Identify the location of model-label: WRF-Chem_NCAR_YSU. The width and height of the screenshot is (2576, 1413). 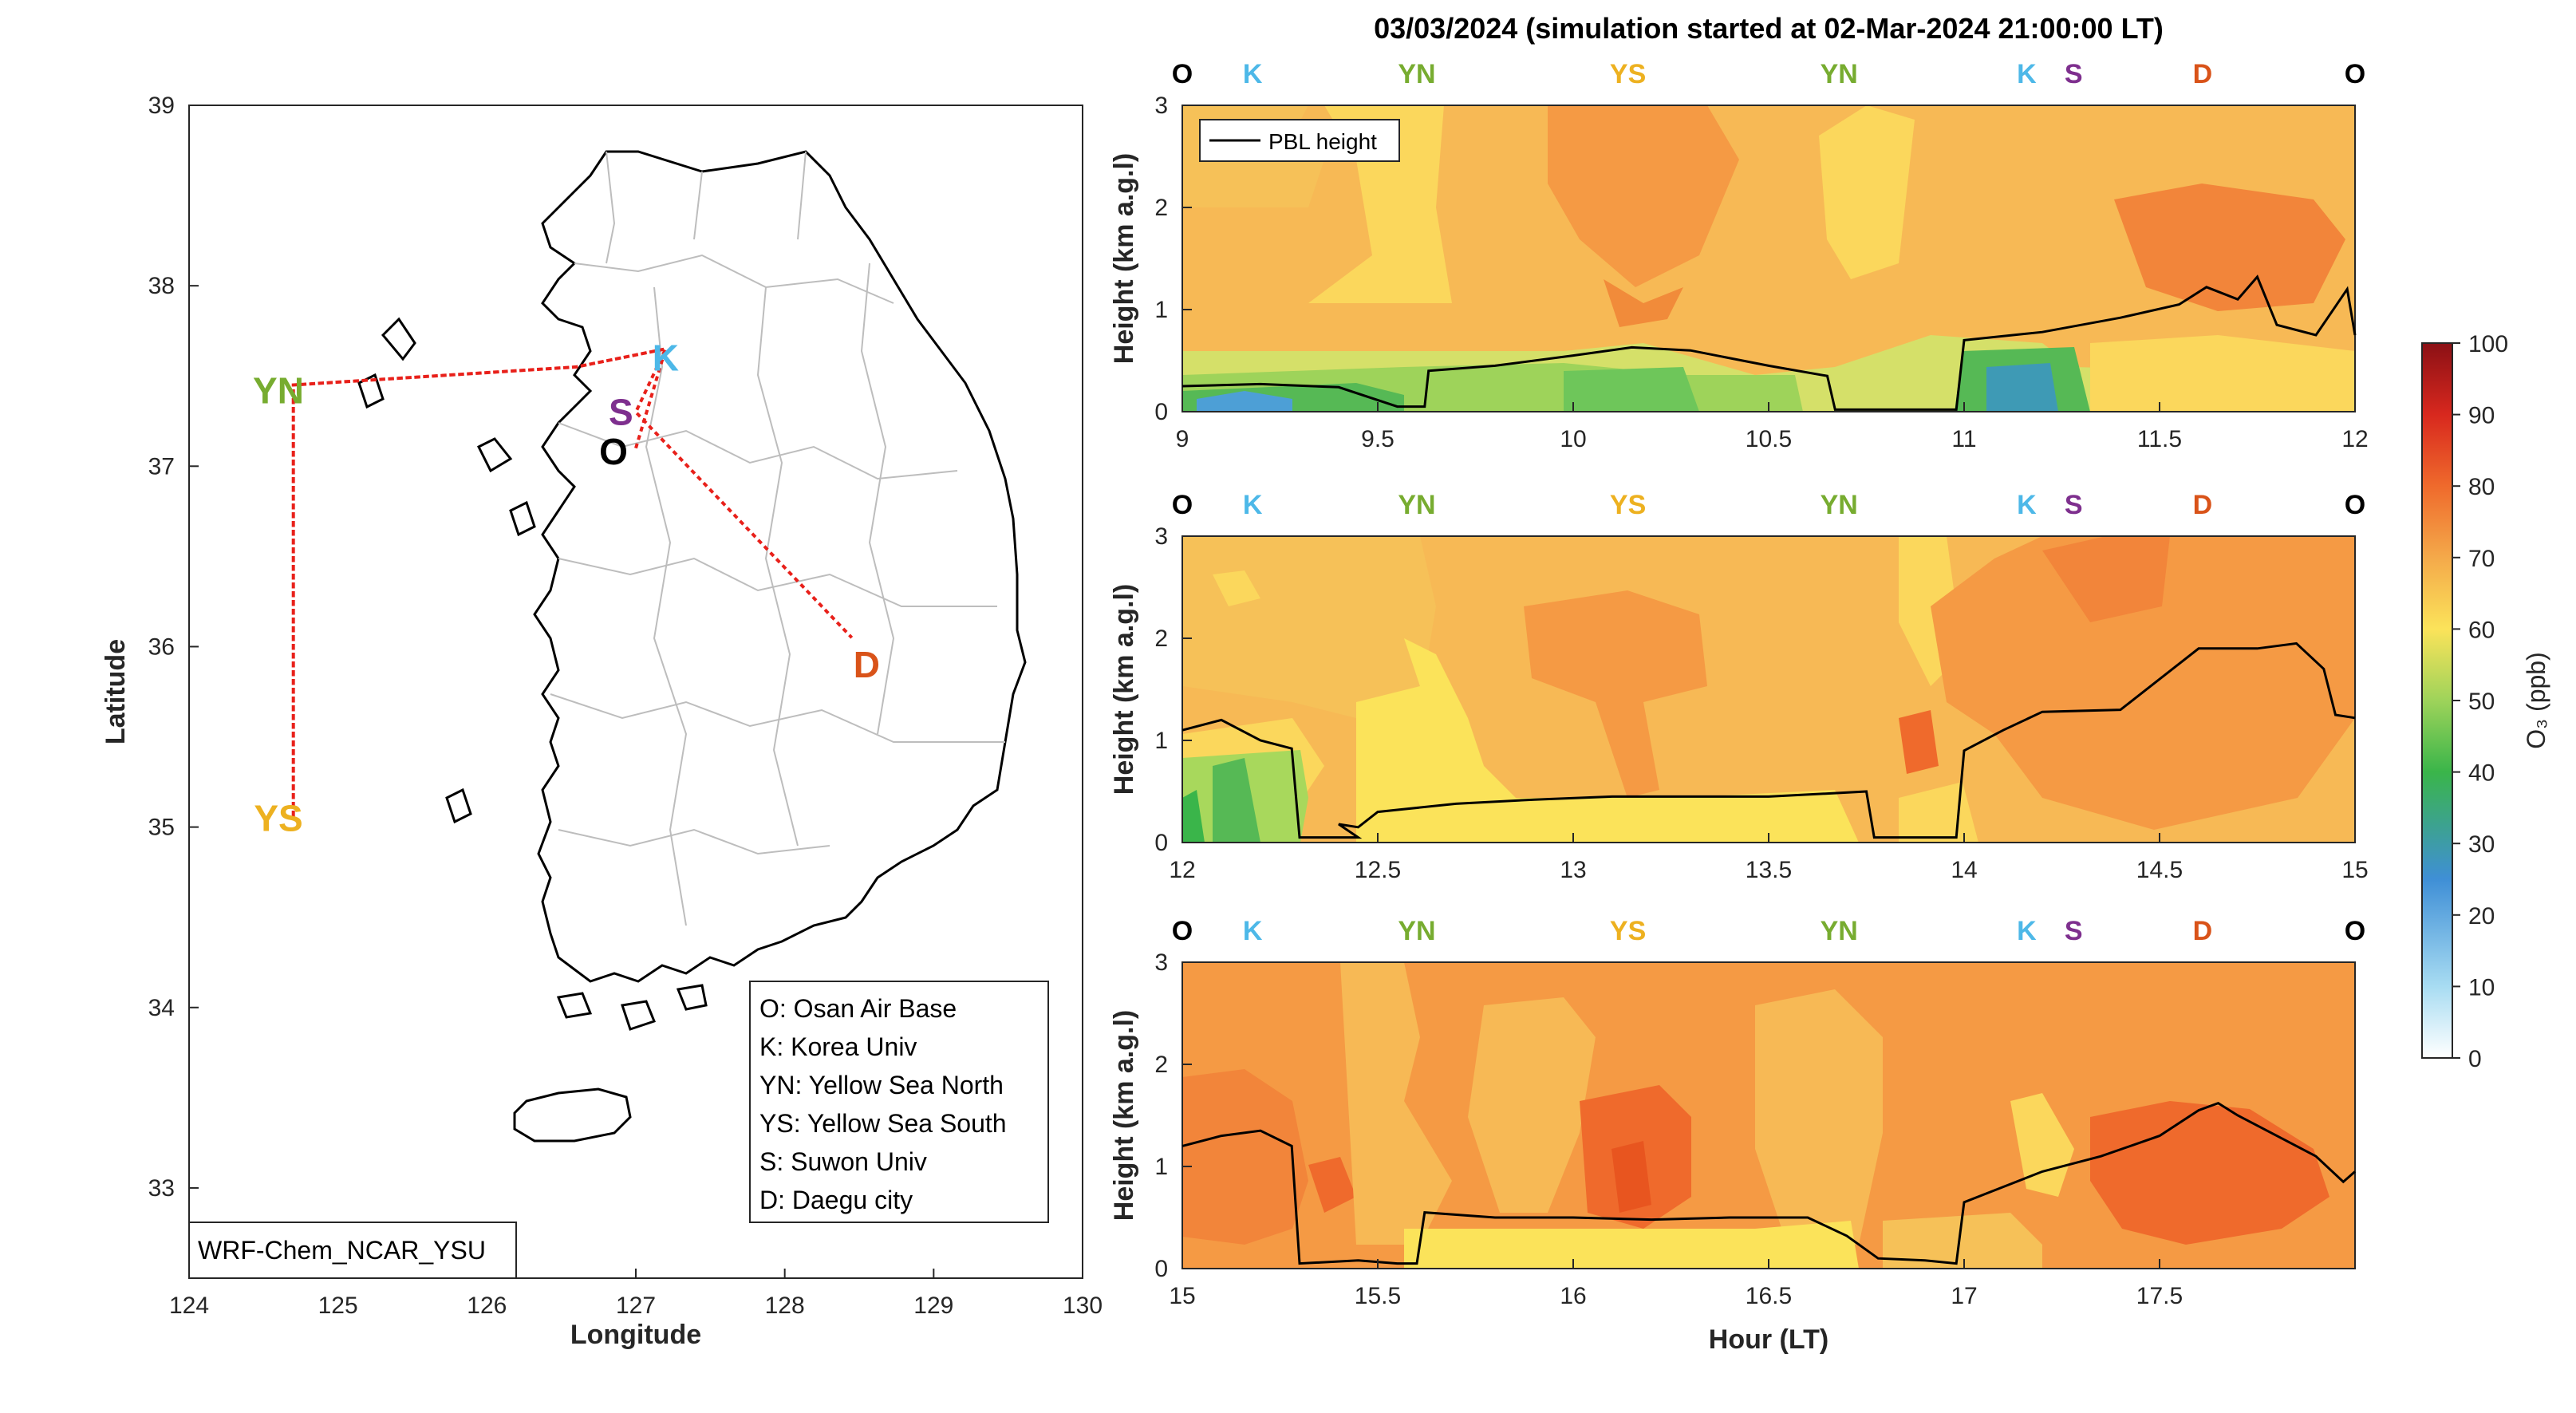
(342, 1250).